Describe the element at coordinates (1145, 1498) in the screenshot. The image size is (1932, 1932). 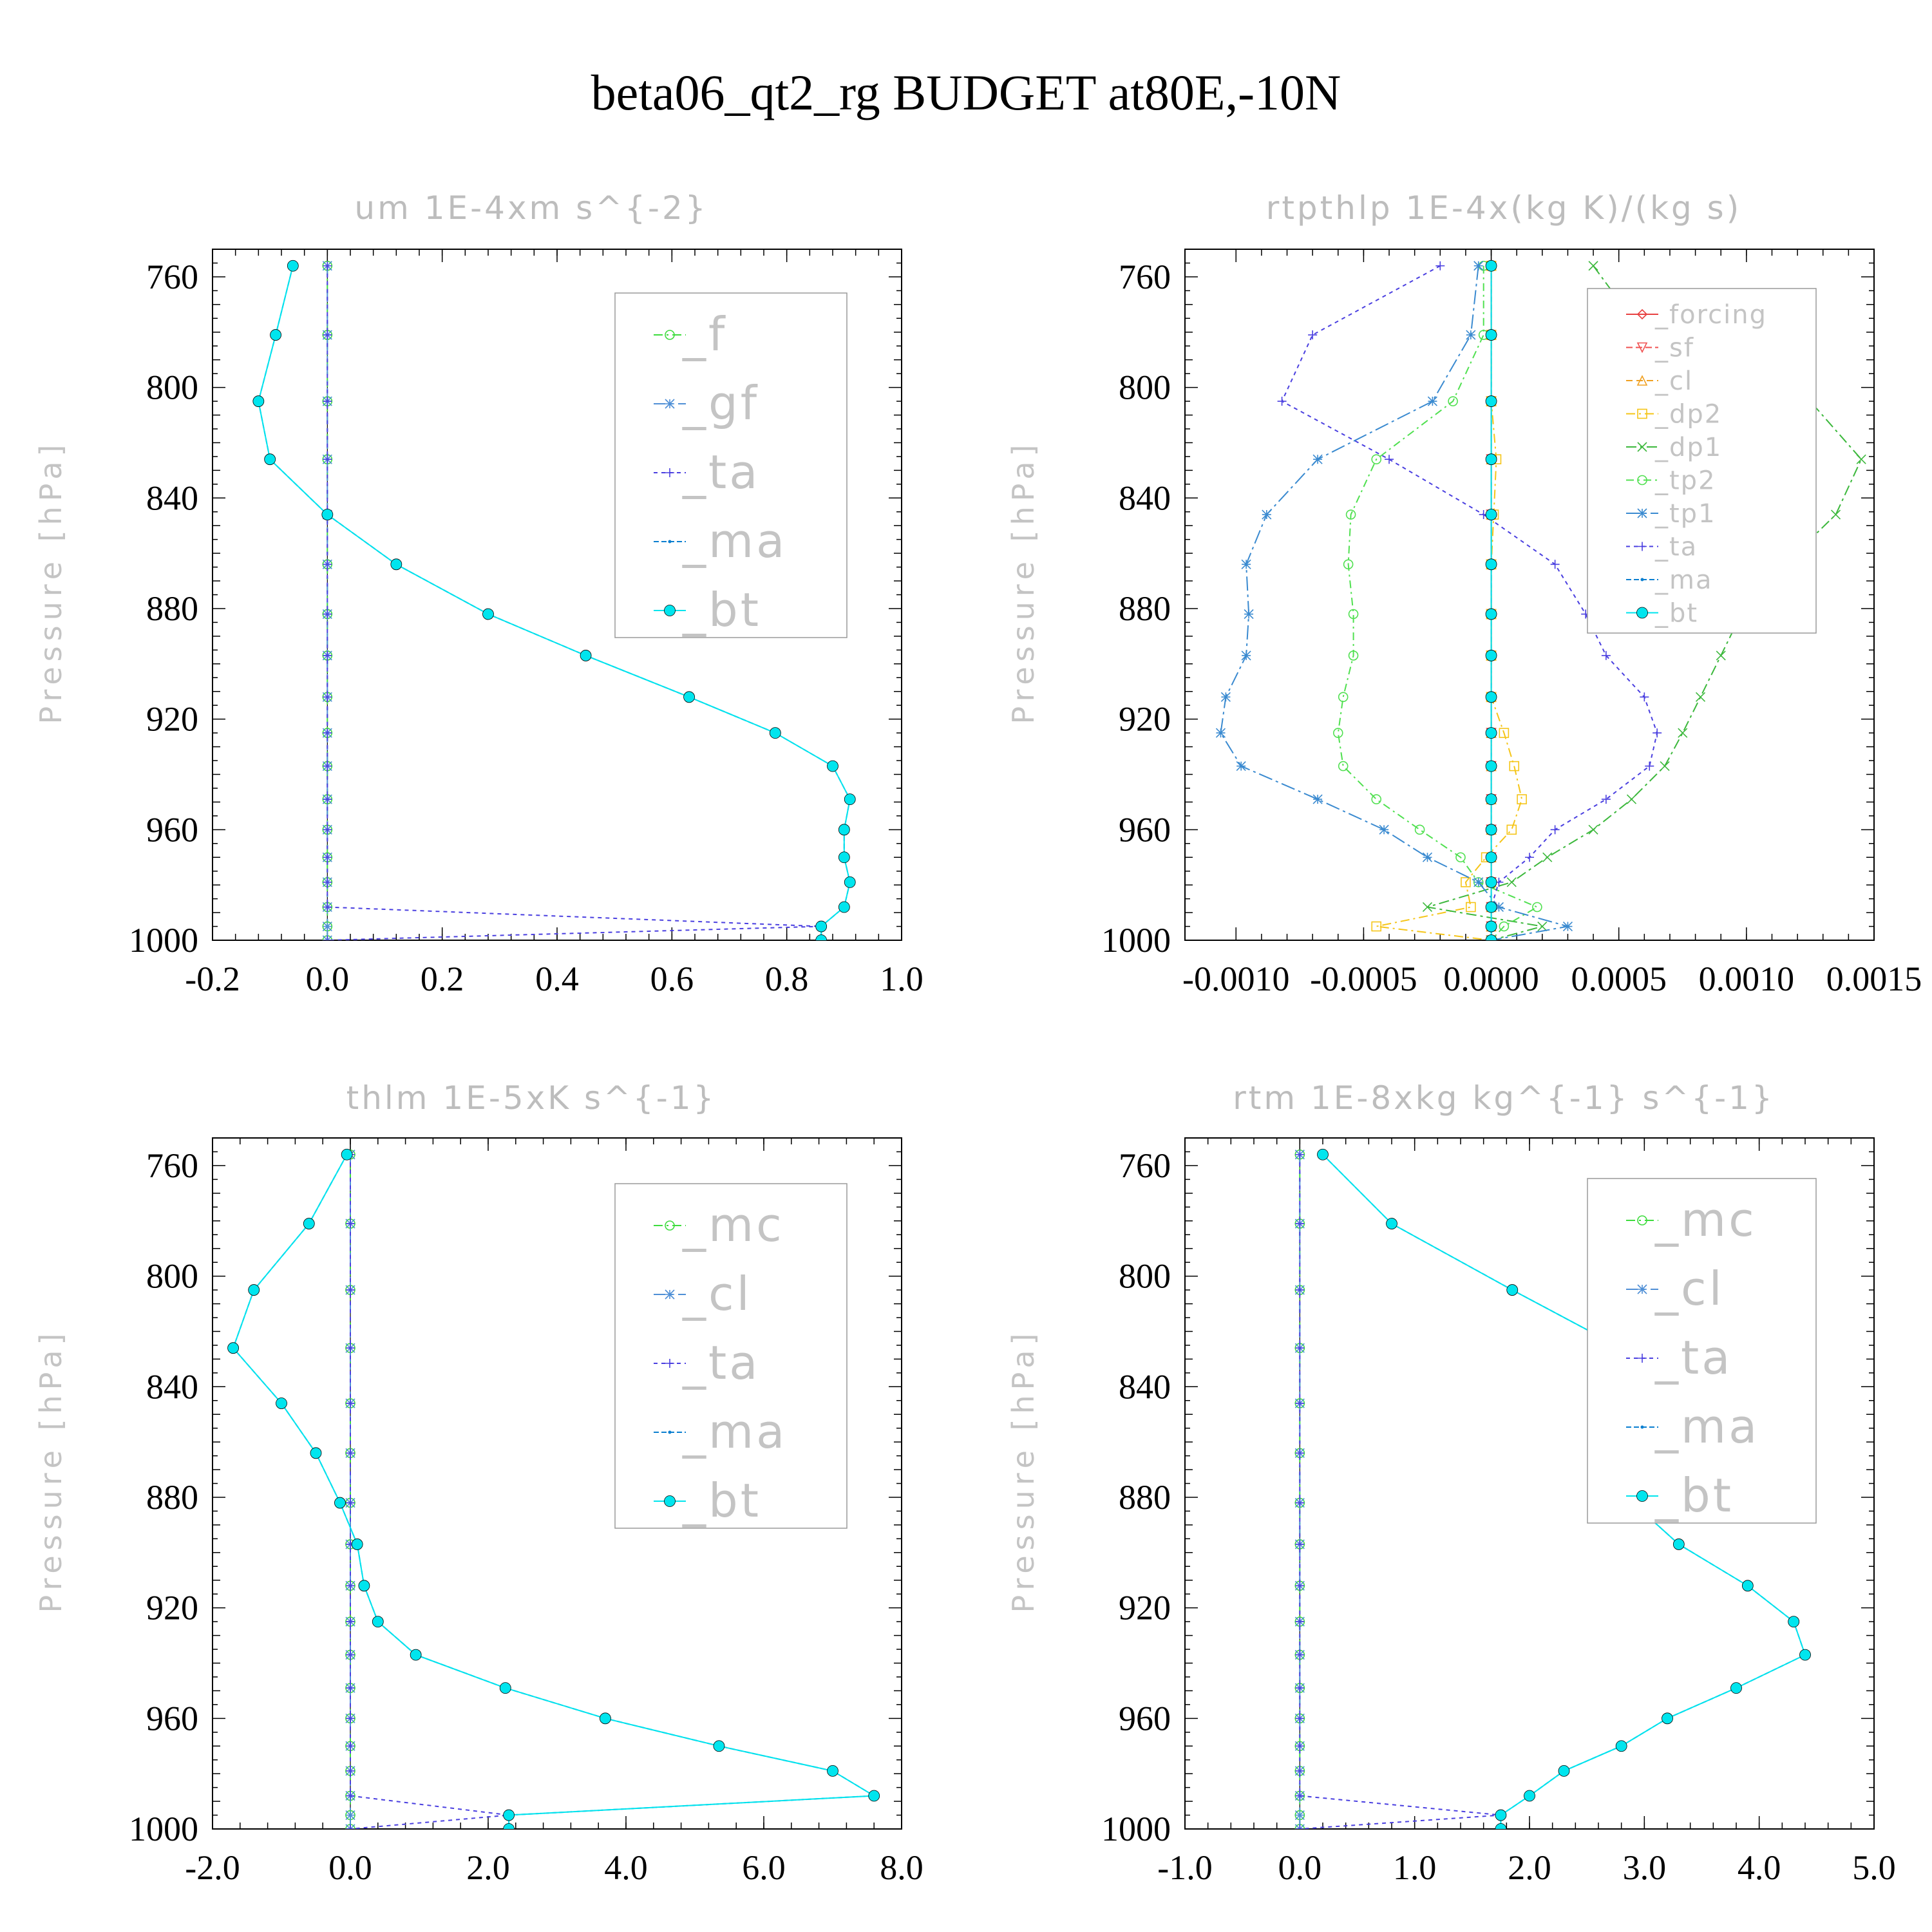
I see `y-tick-label: 880` at that location.